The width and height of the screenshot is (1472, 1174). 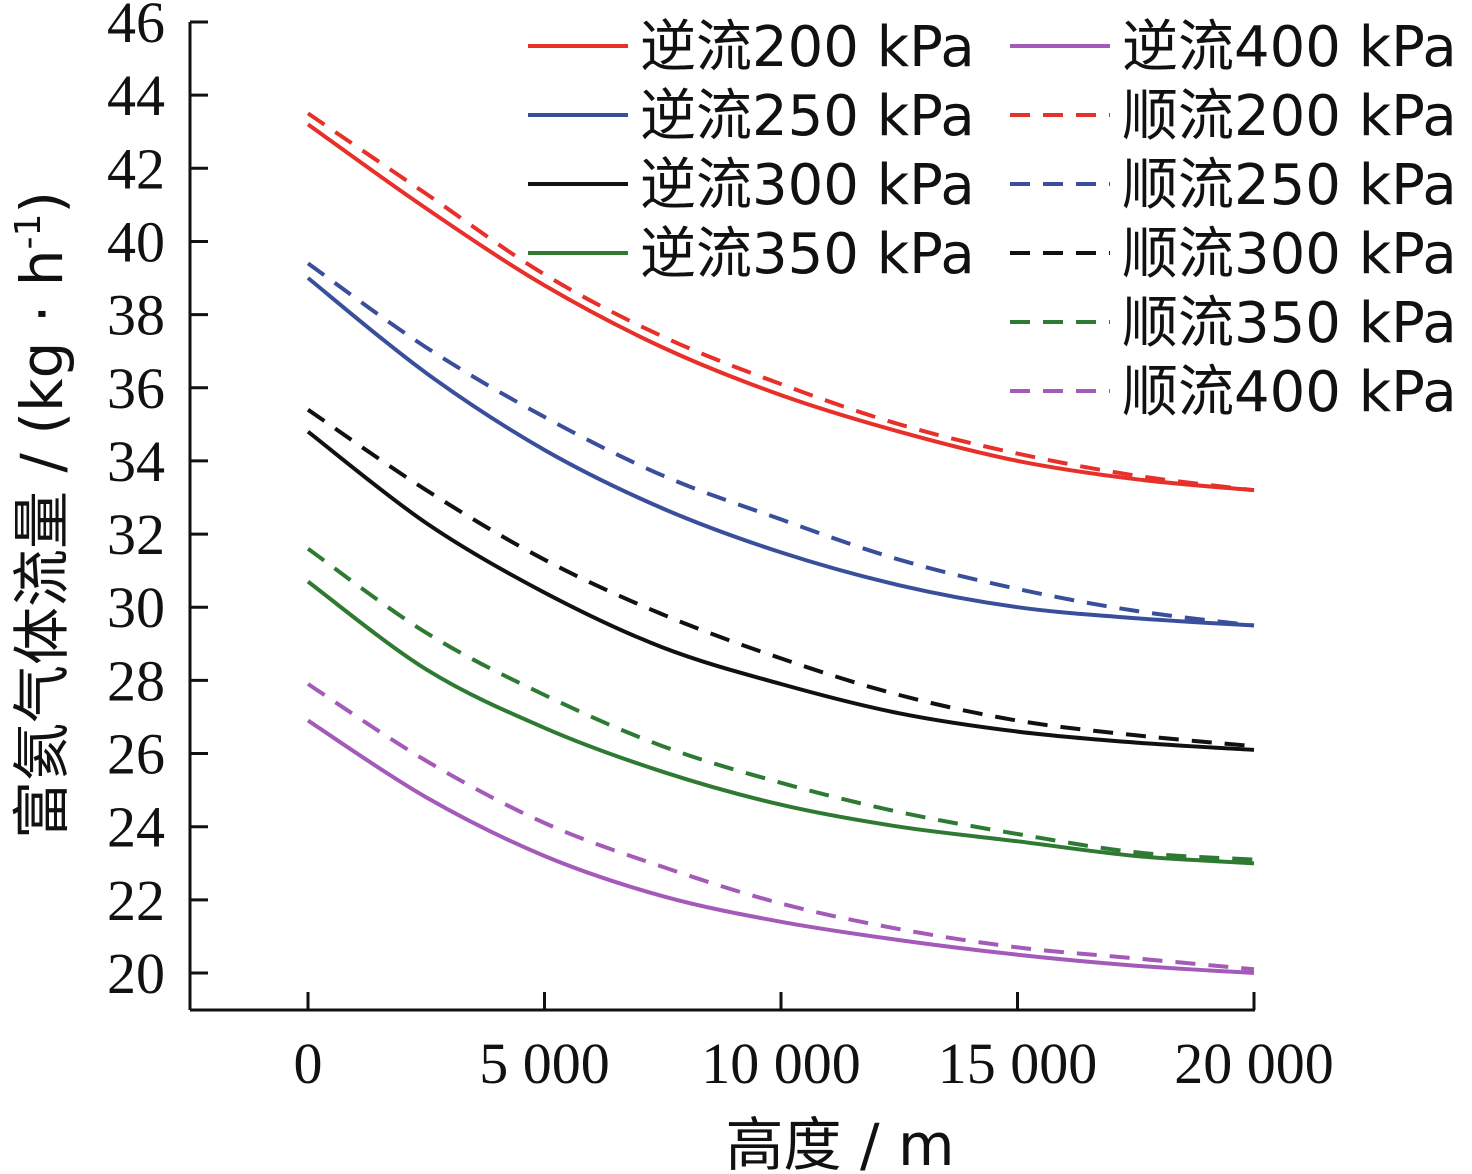 What do you see at coordinates (840, 1142) in the screenshot?
I see `x-axis-title: 高度 / m` at bounding box center [840, 1142].